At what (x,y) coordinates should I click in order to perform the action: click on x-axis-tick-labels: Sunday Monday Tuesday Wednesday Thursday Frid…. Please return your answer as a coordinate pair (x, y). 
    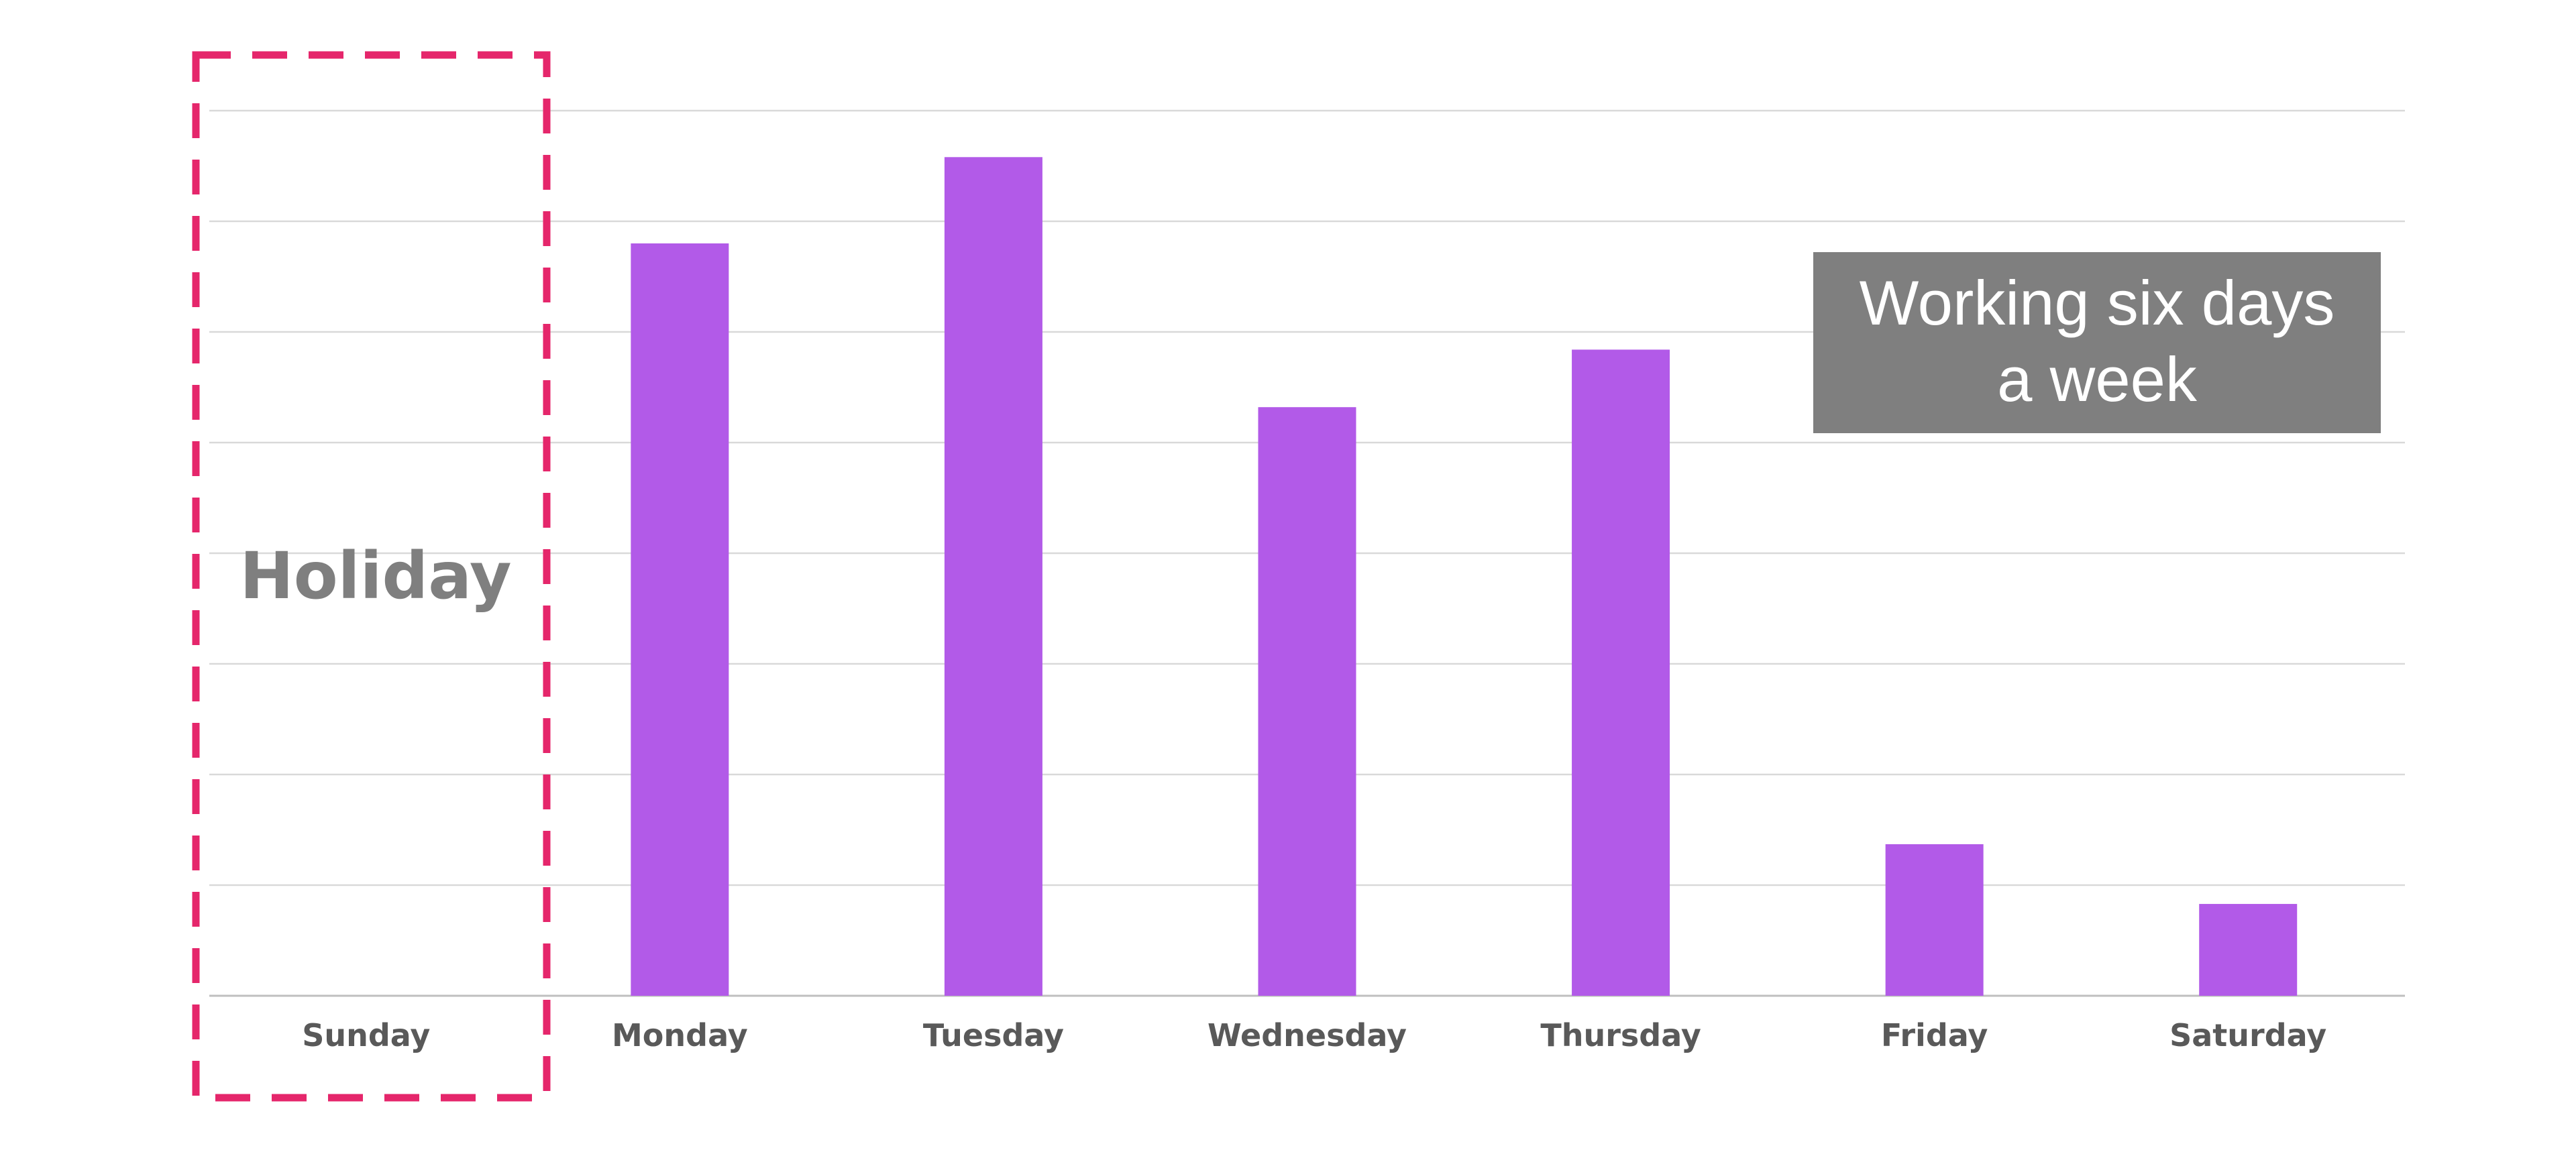
    Looking at the image, I should click on (1314, 1035).